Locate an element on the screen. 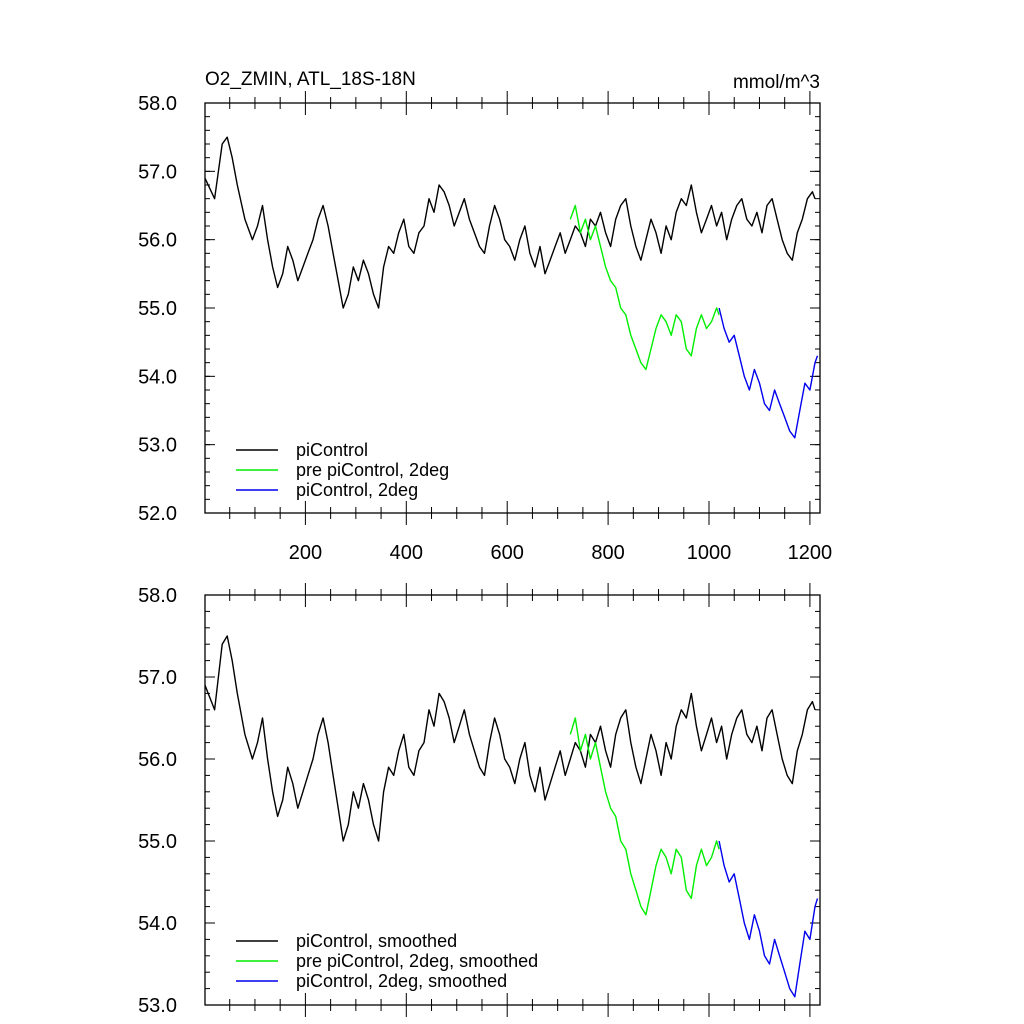  chart-title: O2_ZMIN, ATL_18S-18N is located at coordinates (310, 79).